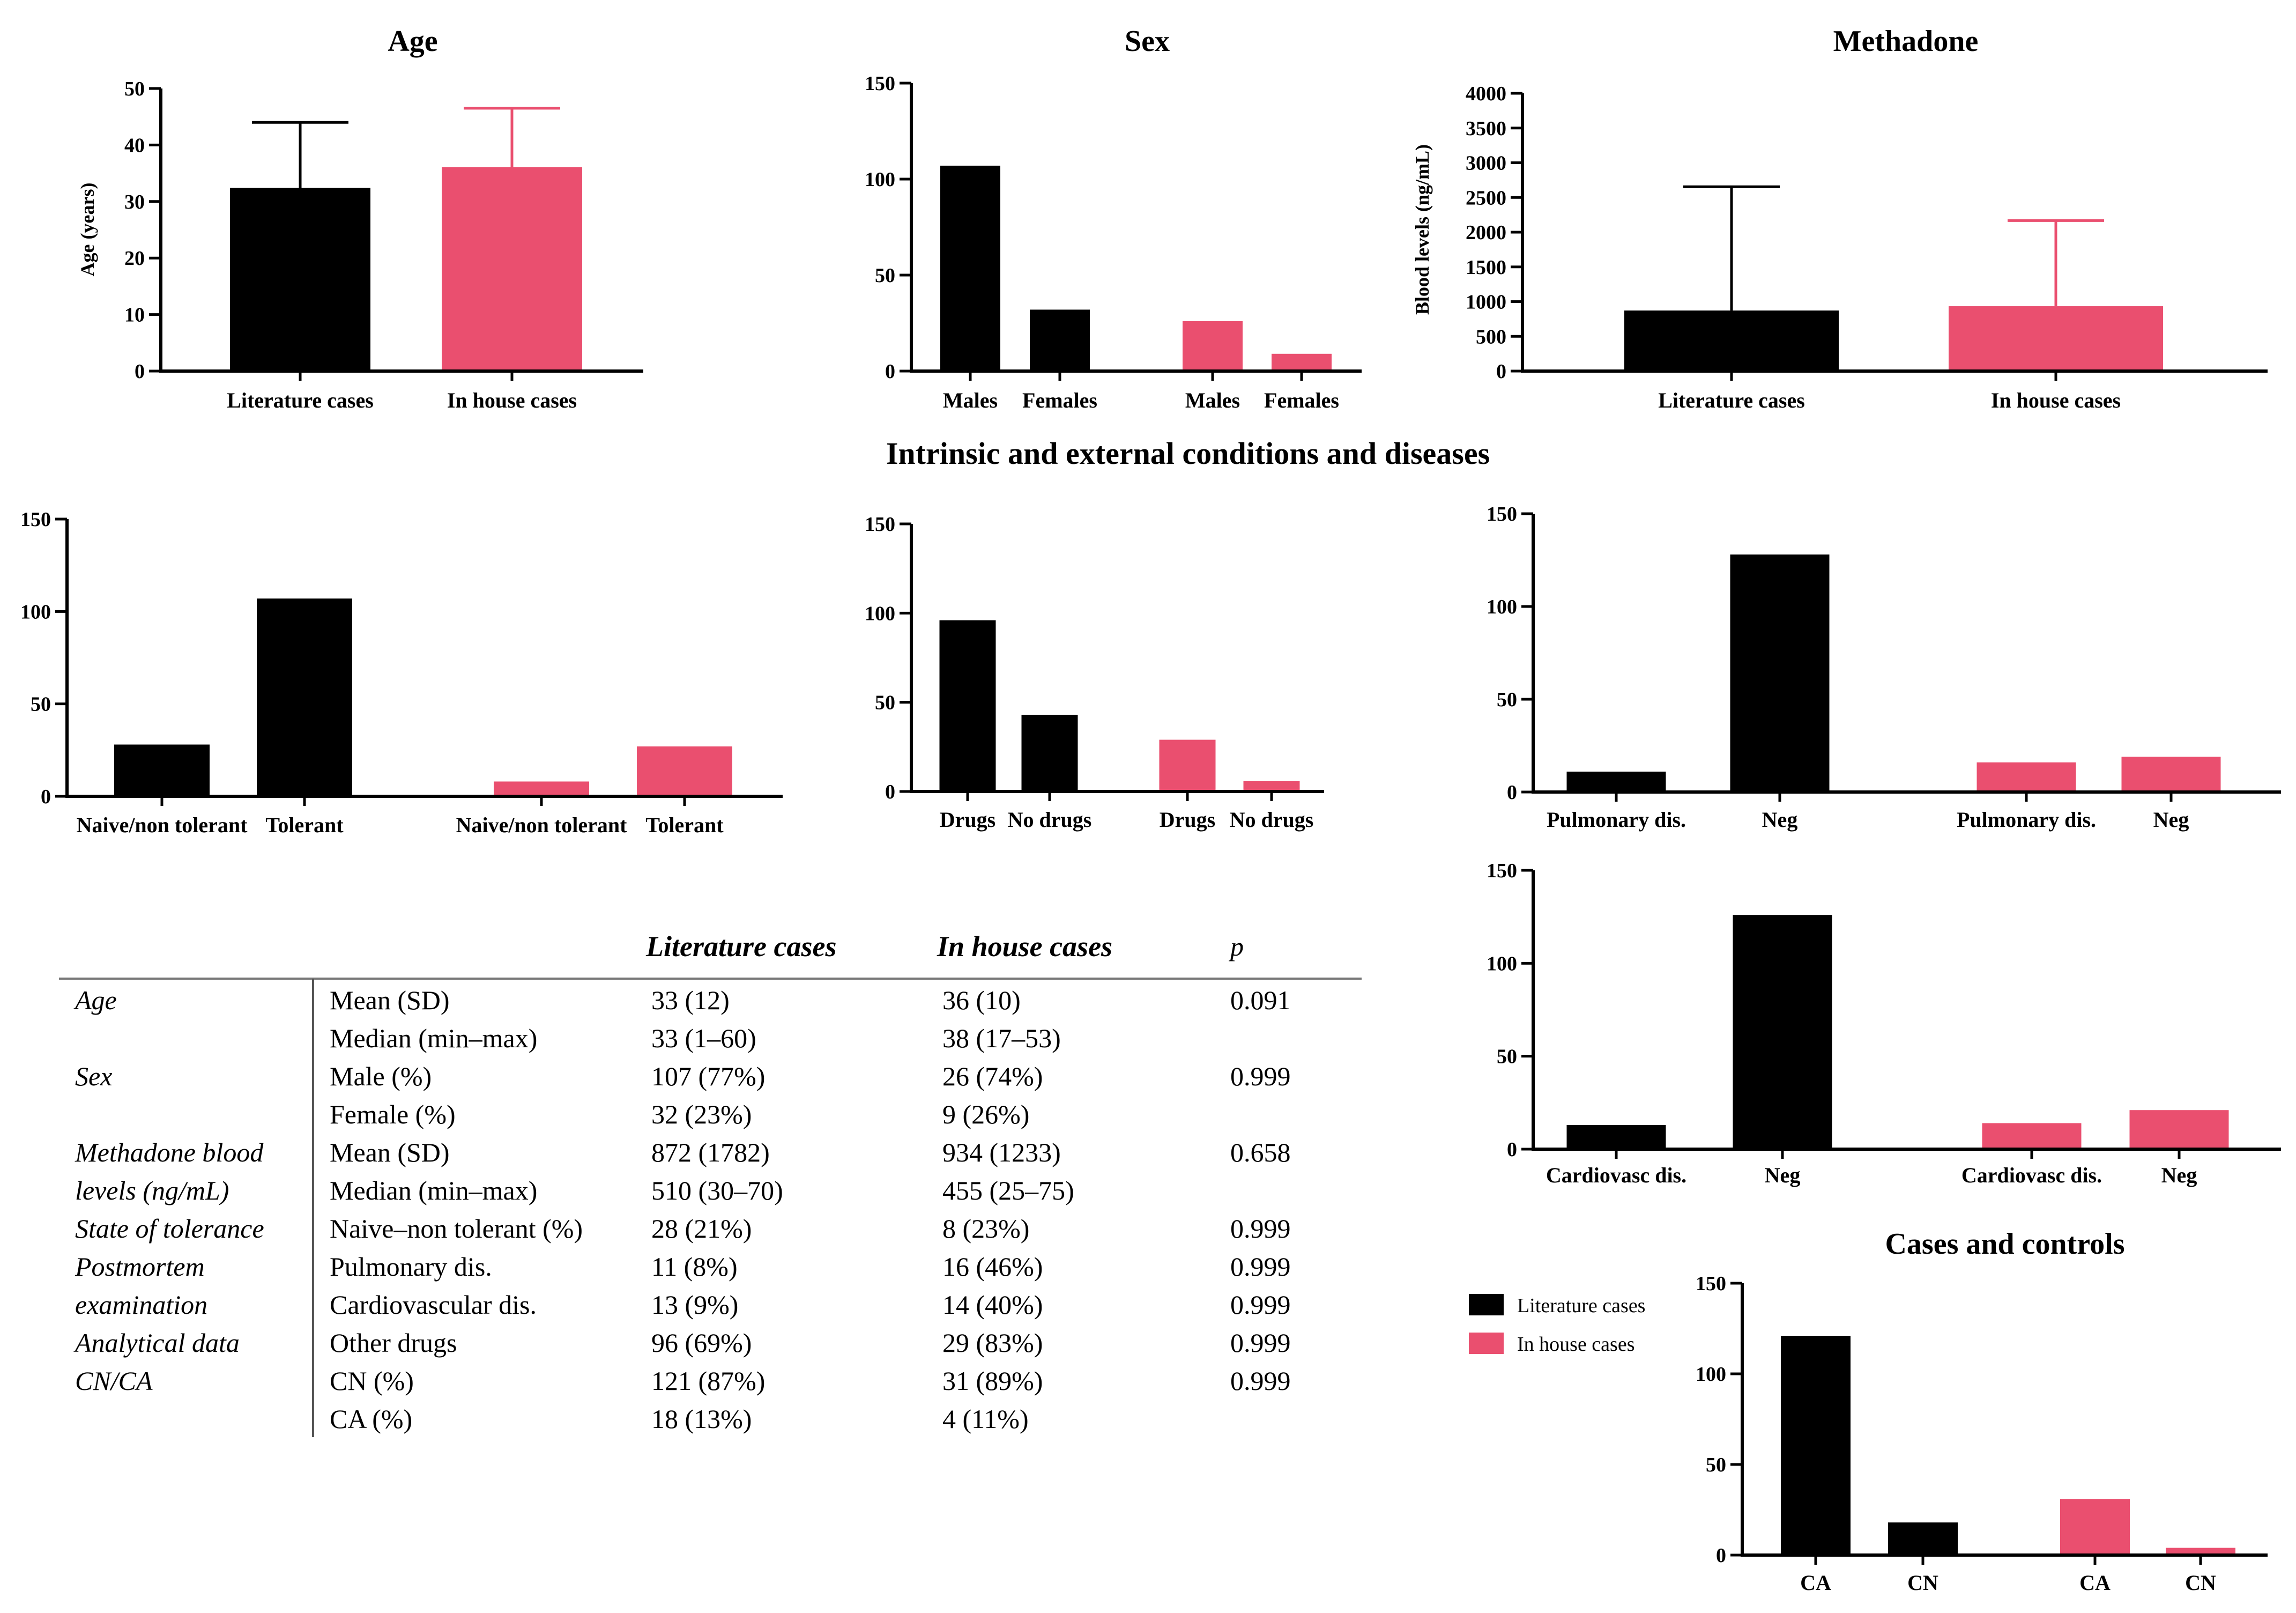 This screenshot has height=1613, width=2296. I want to click on table-column-divider, so click(313, 1208).